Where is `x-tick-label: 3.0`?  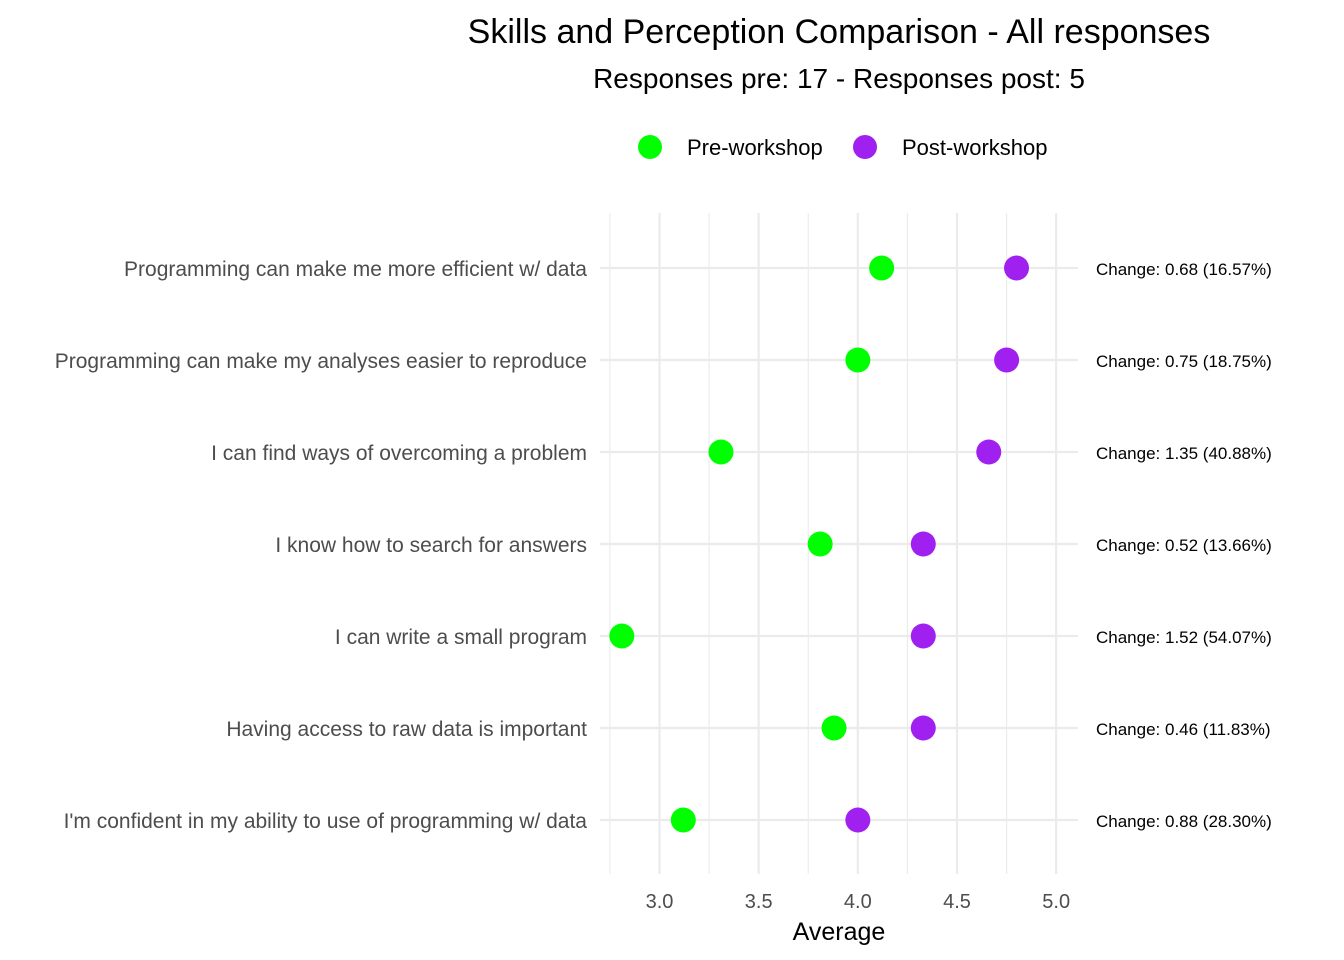 x-tick-label: 3.0 is located at coordinates (660, 902).